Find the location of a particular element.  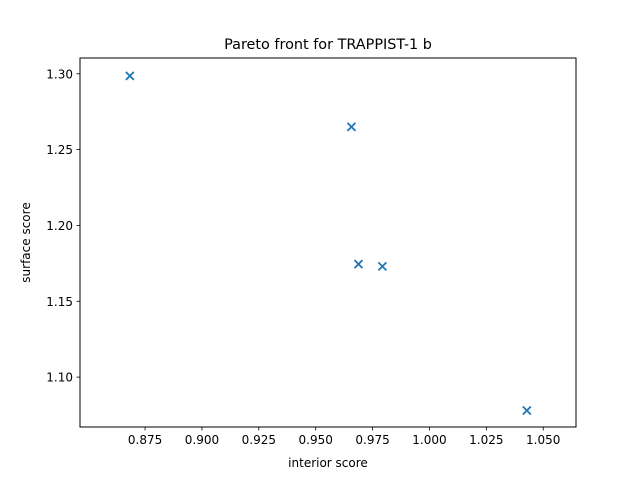

y-tick-label: 1.30 is located at coordinates (59, 74).